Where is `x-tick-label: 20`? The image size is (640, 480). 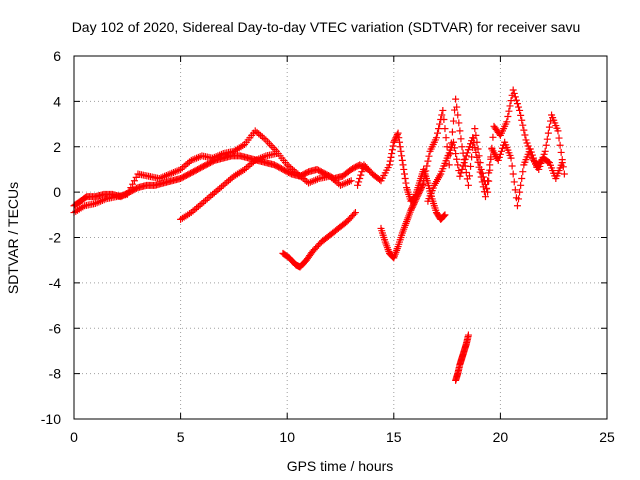 x-tick-label: 20 is located at coordinates (501, 437).